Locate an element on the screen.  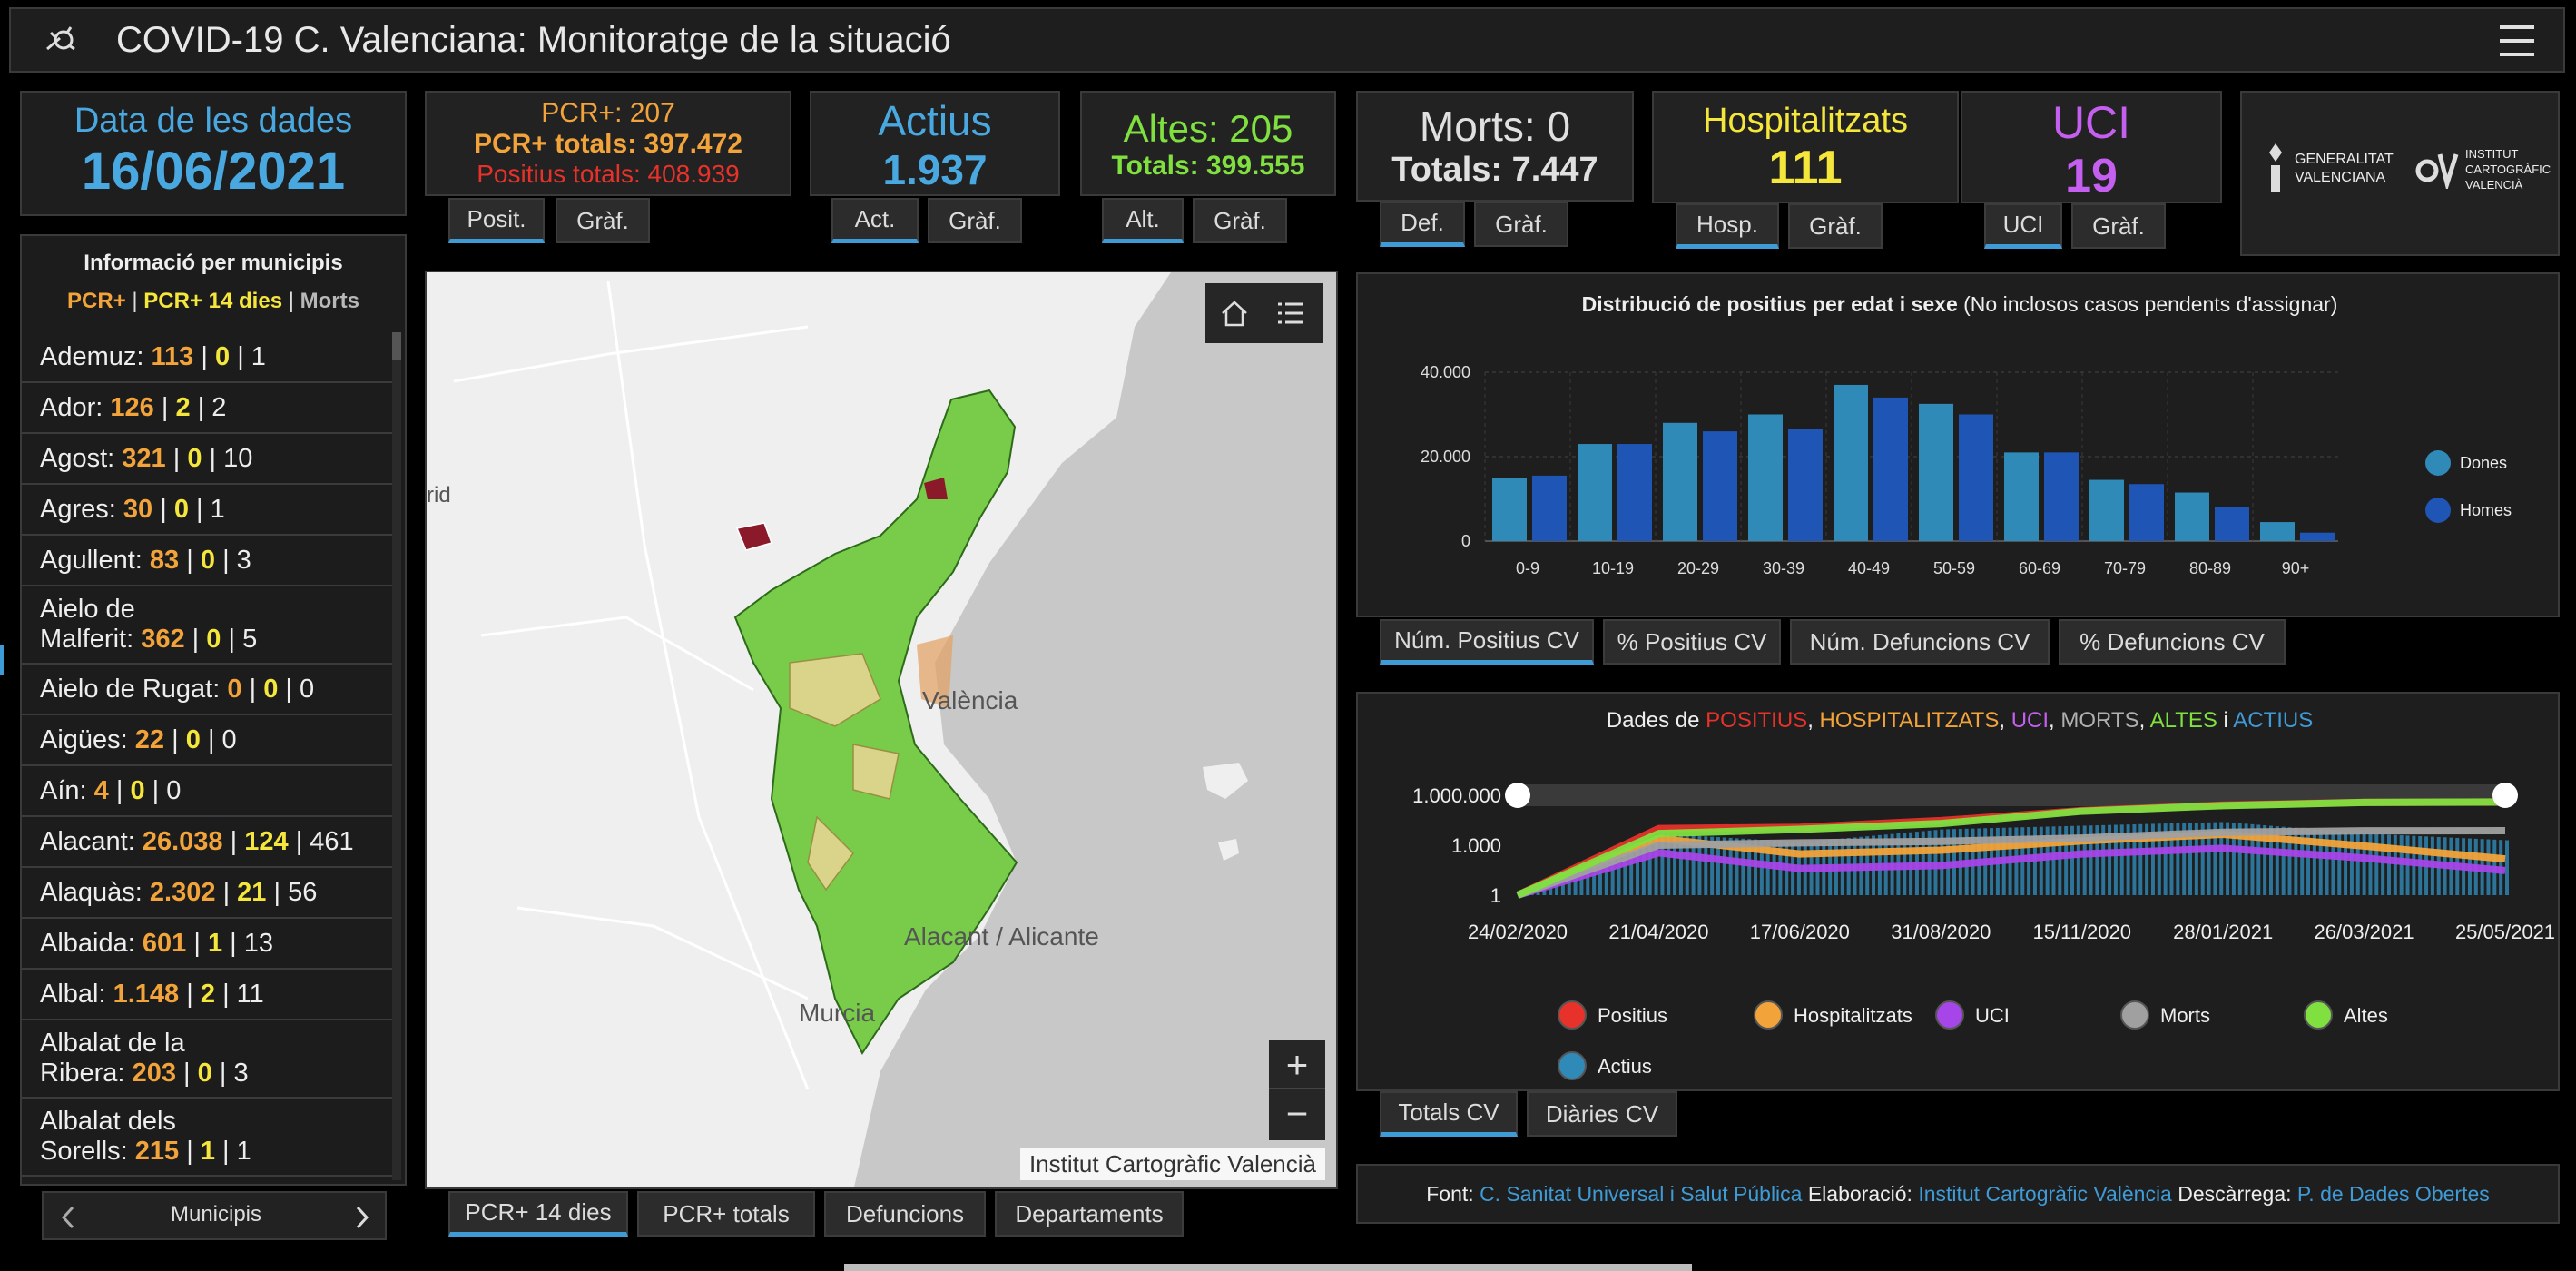
municipi-pcr14: 2 is located at coordinates (207, 994).